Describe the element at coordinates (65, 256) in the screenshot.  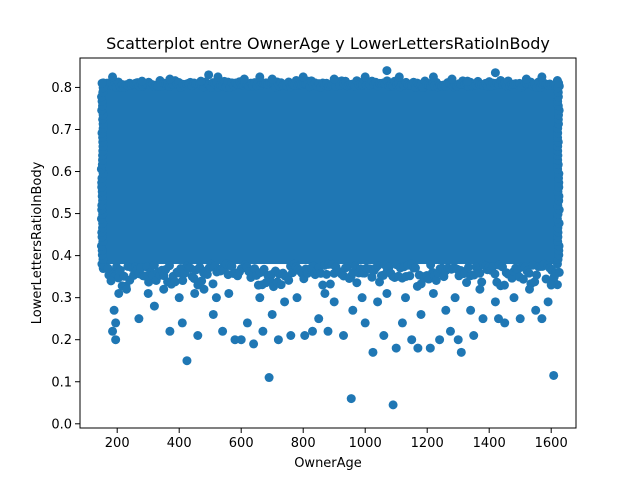
I see `y-axis: 0.0 0.1 0.2 0.3 0.4 0.5 0.6 0.7 0.8` at that location.